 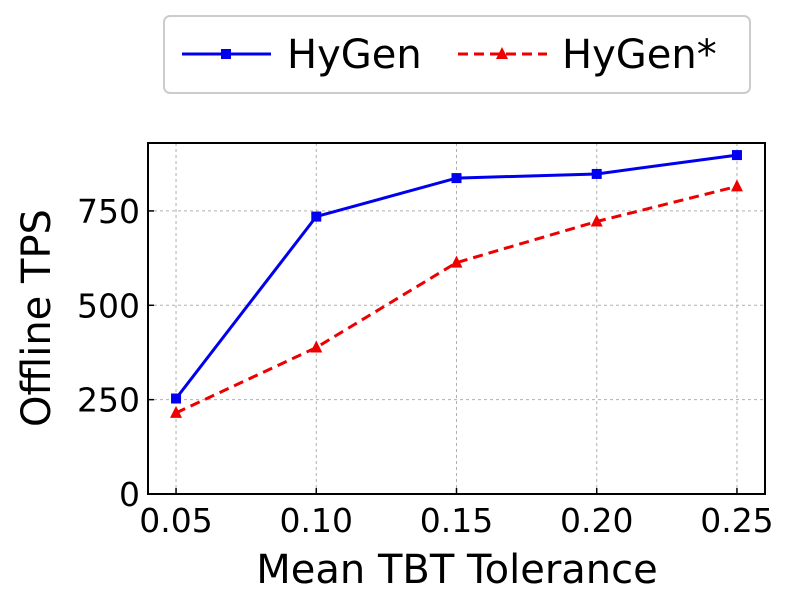 What do you see at coordinates (175, 520) in the screenshot?
I see `x-tick-label: 0.05` at bounding box center [175, 520].